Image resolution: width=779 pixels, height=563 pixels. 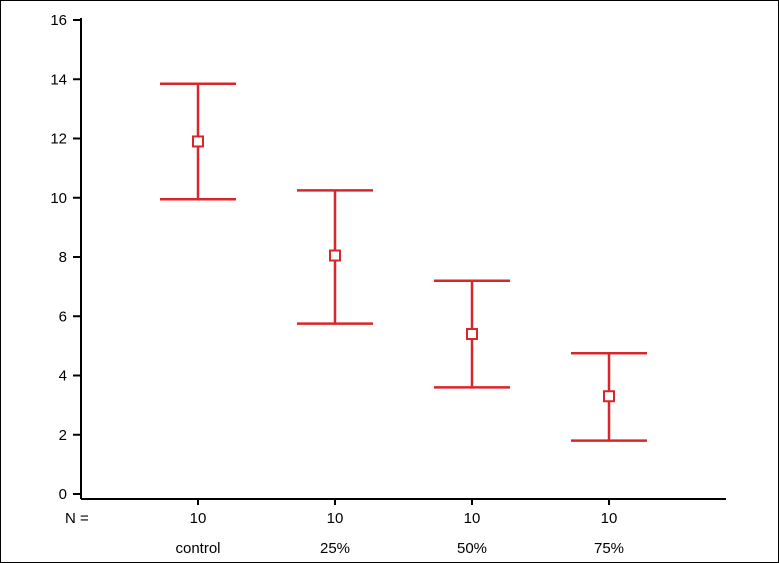 I want to click on y-tick-label: 16, so click(x=58, y=20).